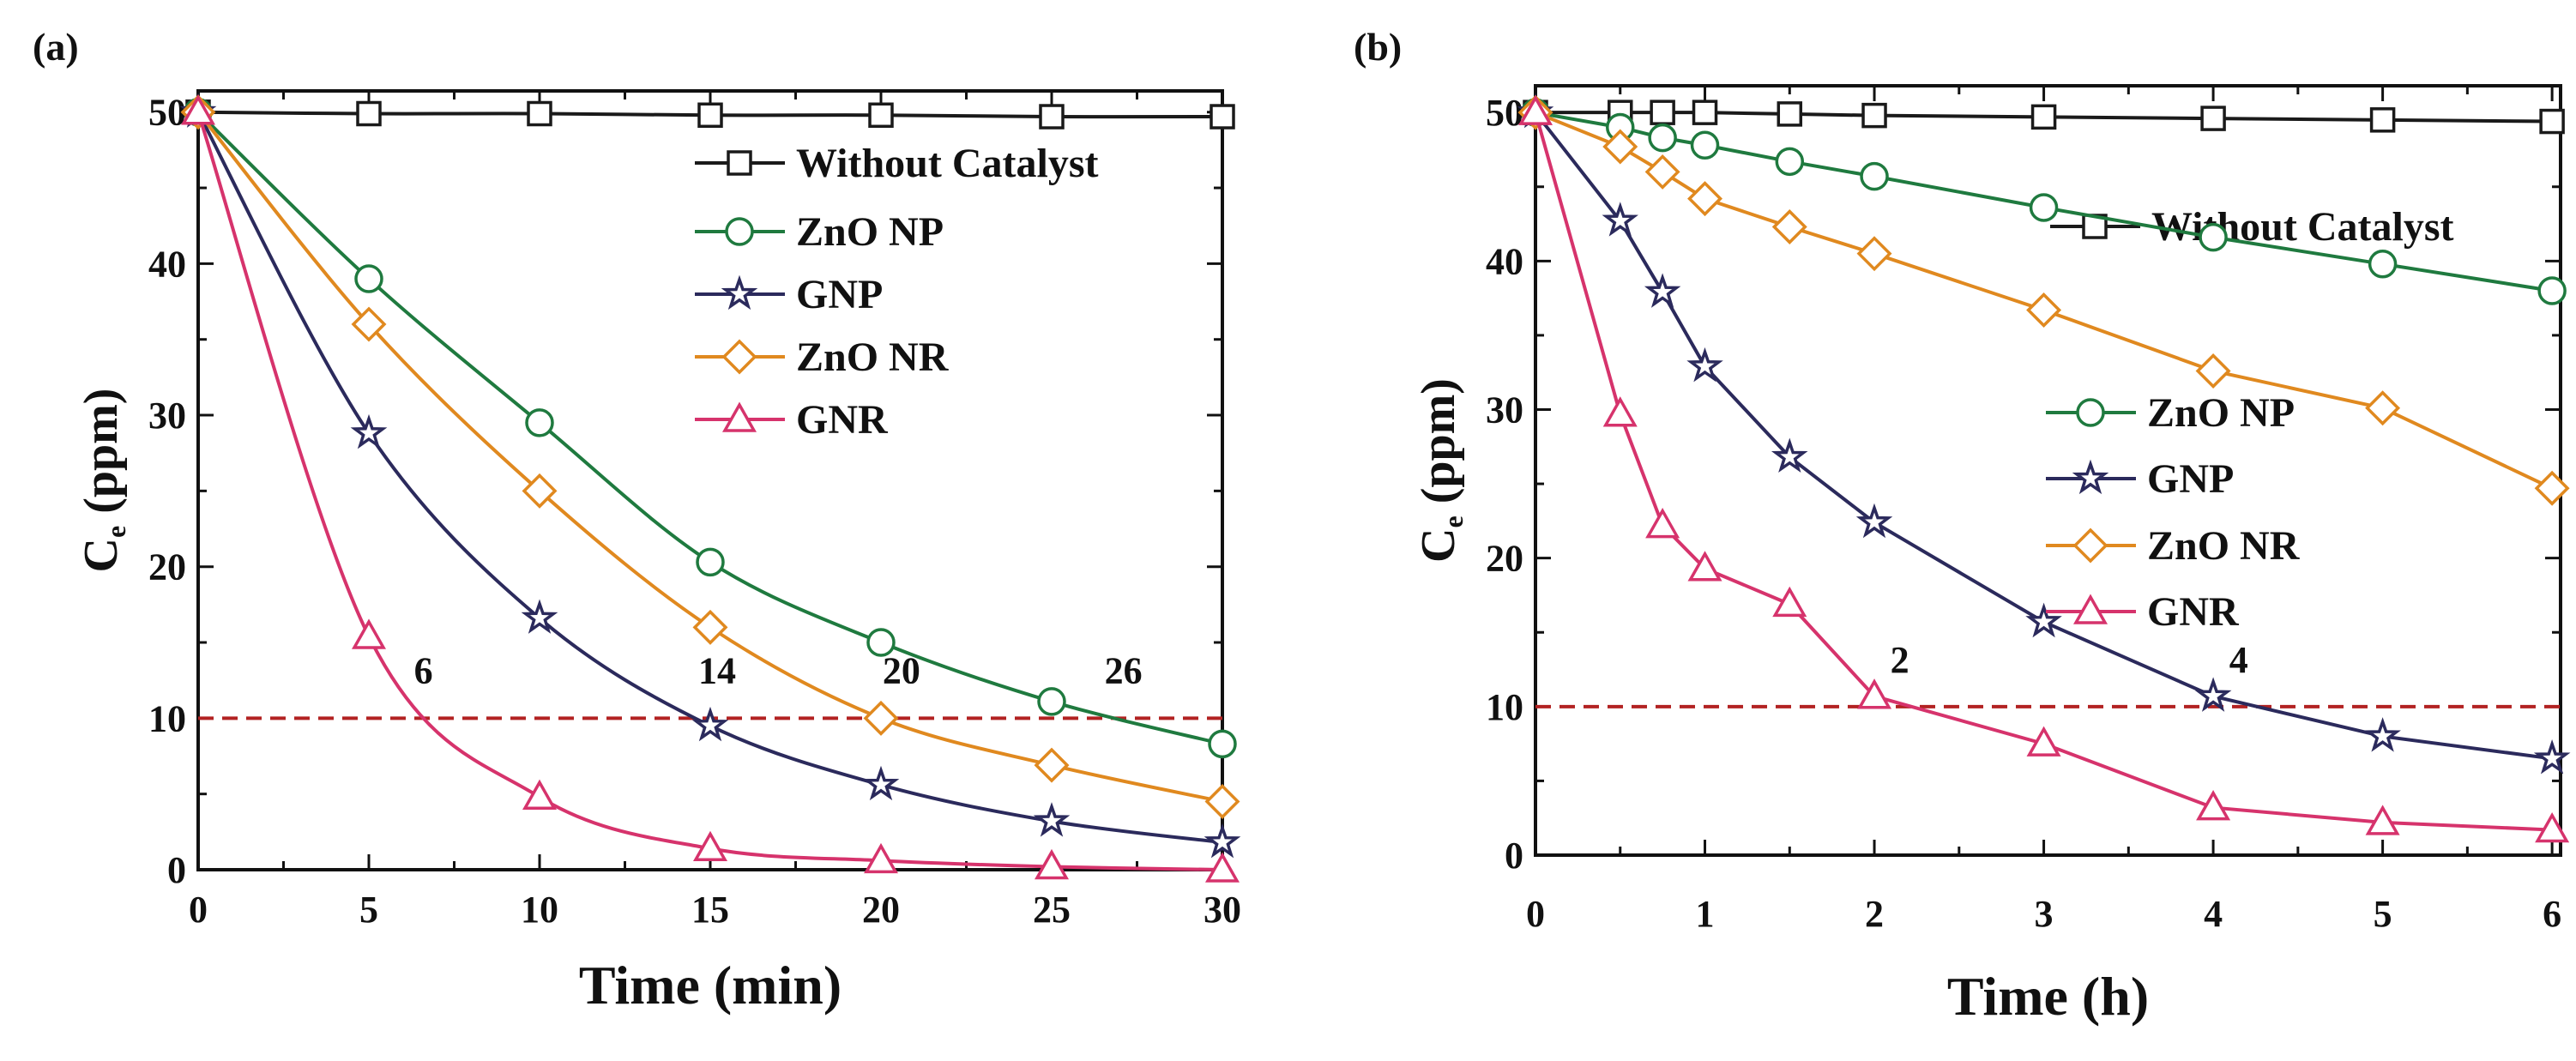 The width and height of the screenshot is (2576, 1061). What do you see at coordinates (1453, 521) in the screenshot?
I see `y-axis-title-sub: e` at bounding box center [1453, 521].